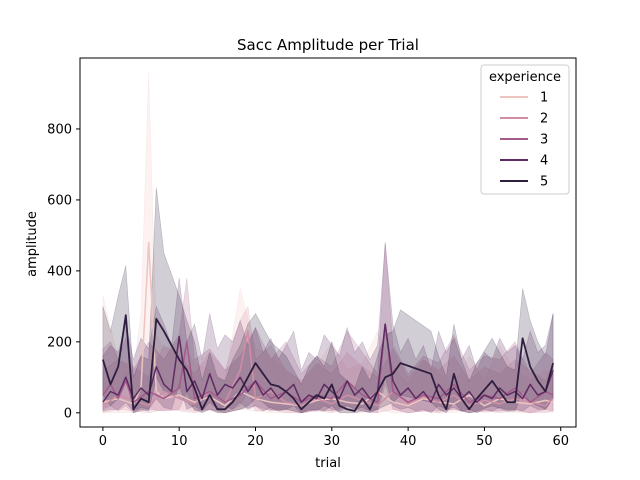 This screenshot has width=640, height=480. Describe the element at coordinates (59, 129) in the screenshot. I see `y-tick-label: 800` at that location.